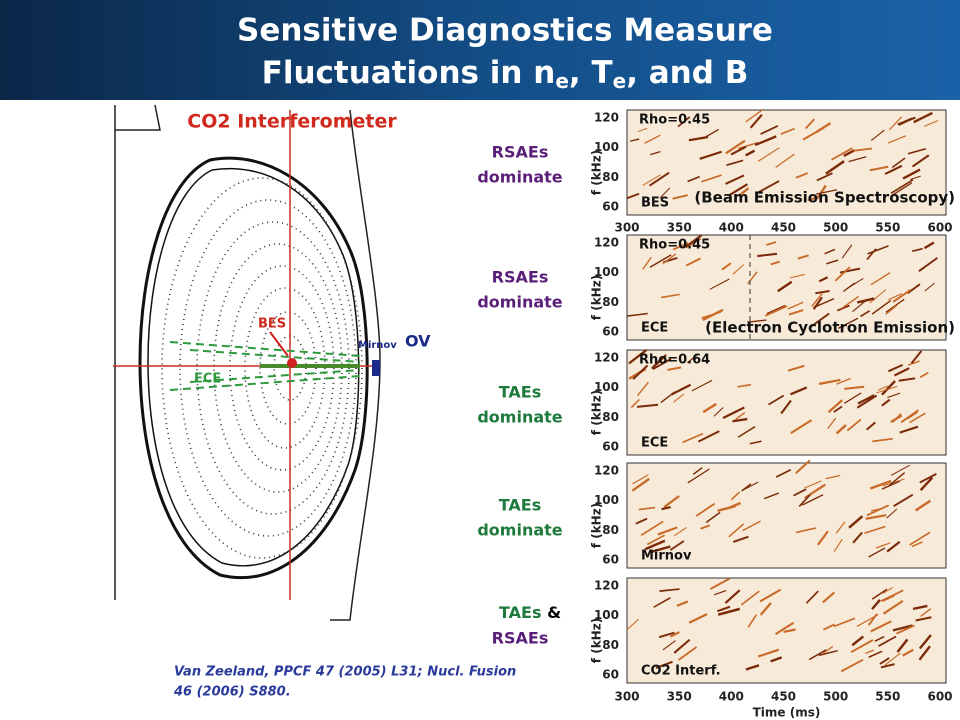  I want to click on separatrix, so click(253, 368).